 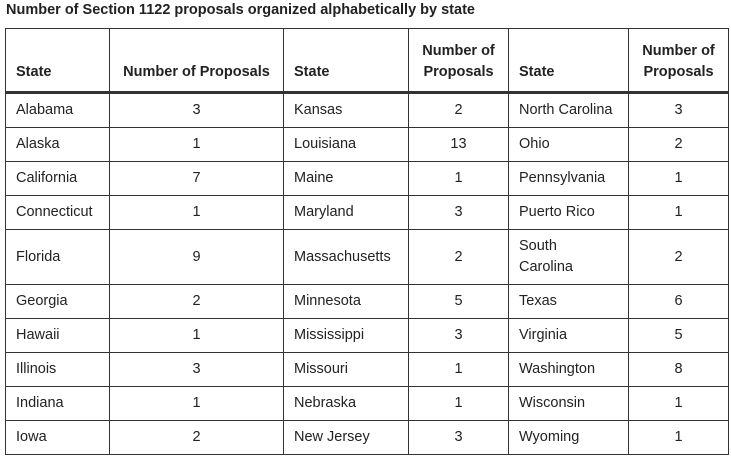 I want to click on state-cell: Kansas, so click(x=346, y=110).